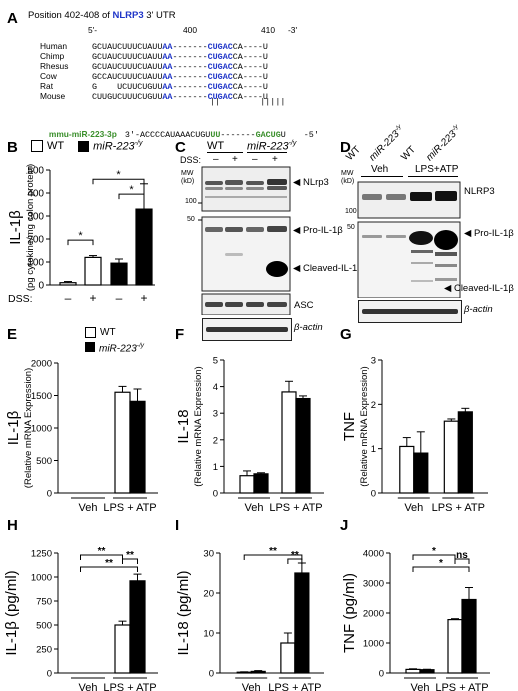 This screenshot has height=691, width=518. I want to click on blot-c-cleaved-text: Cleaved-IL-1β, so click(332, 268).